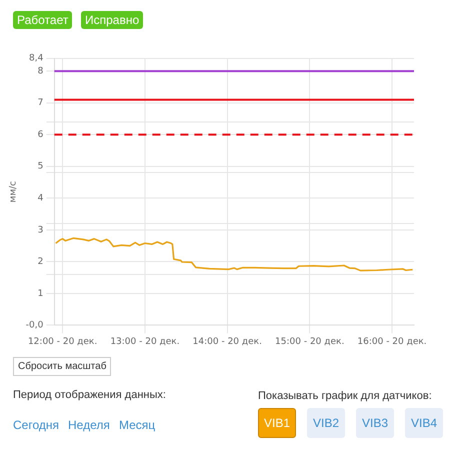 This screenshot has width=454, height=454. Describe the element at coordinates (35, 325) in the screenshot. I see `y-tick-label: -0,0` at that location.